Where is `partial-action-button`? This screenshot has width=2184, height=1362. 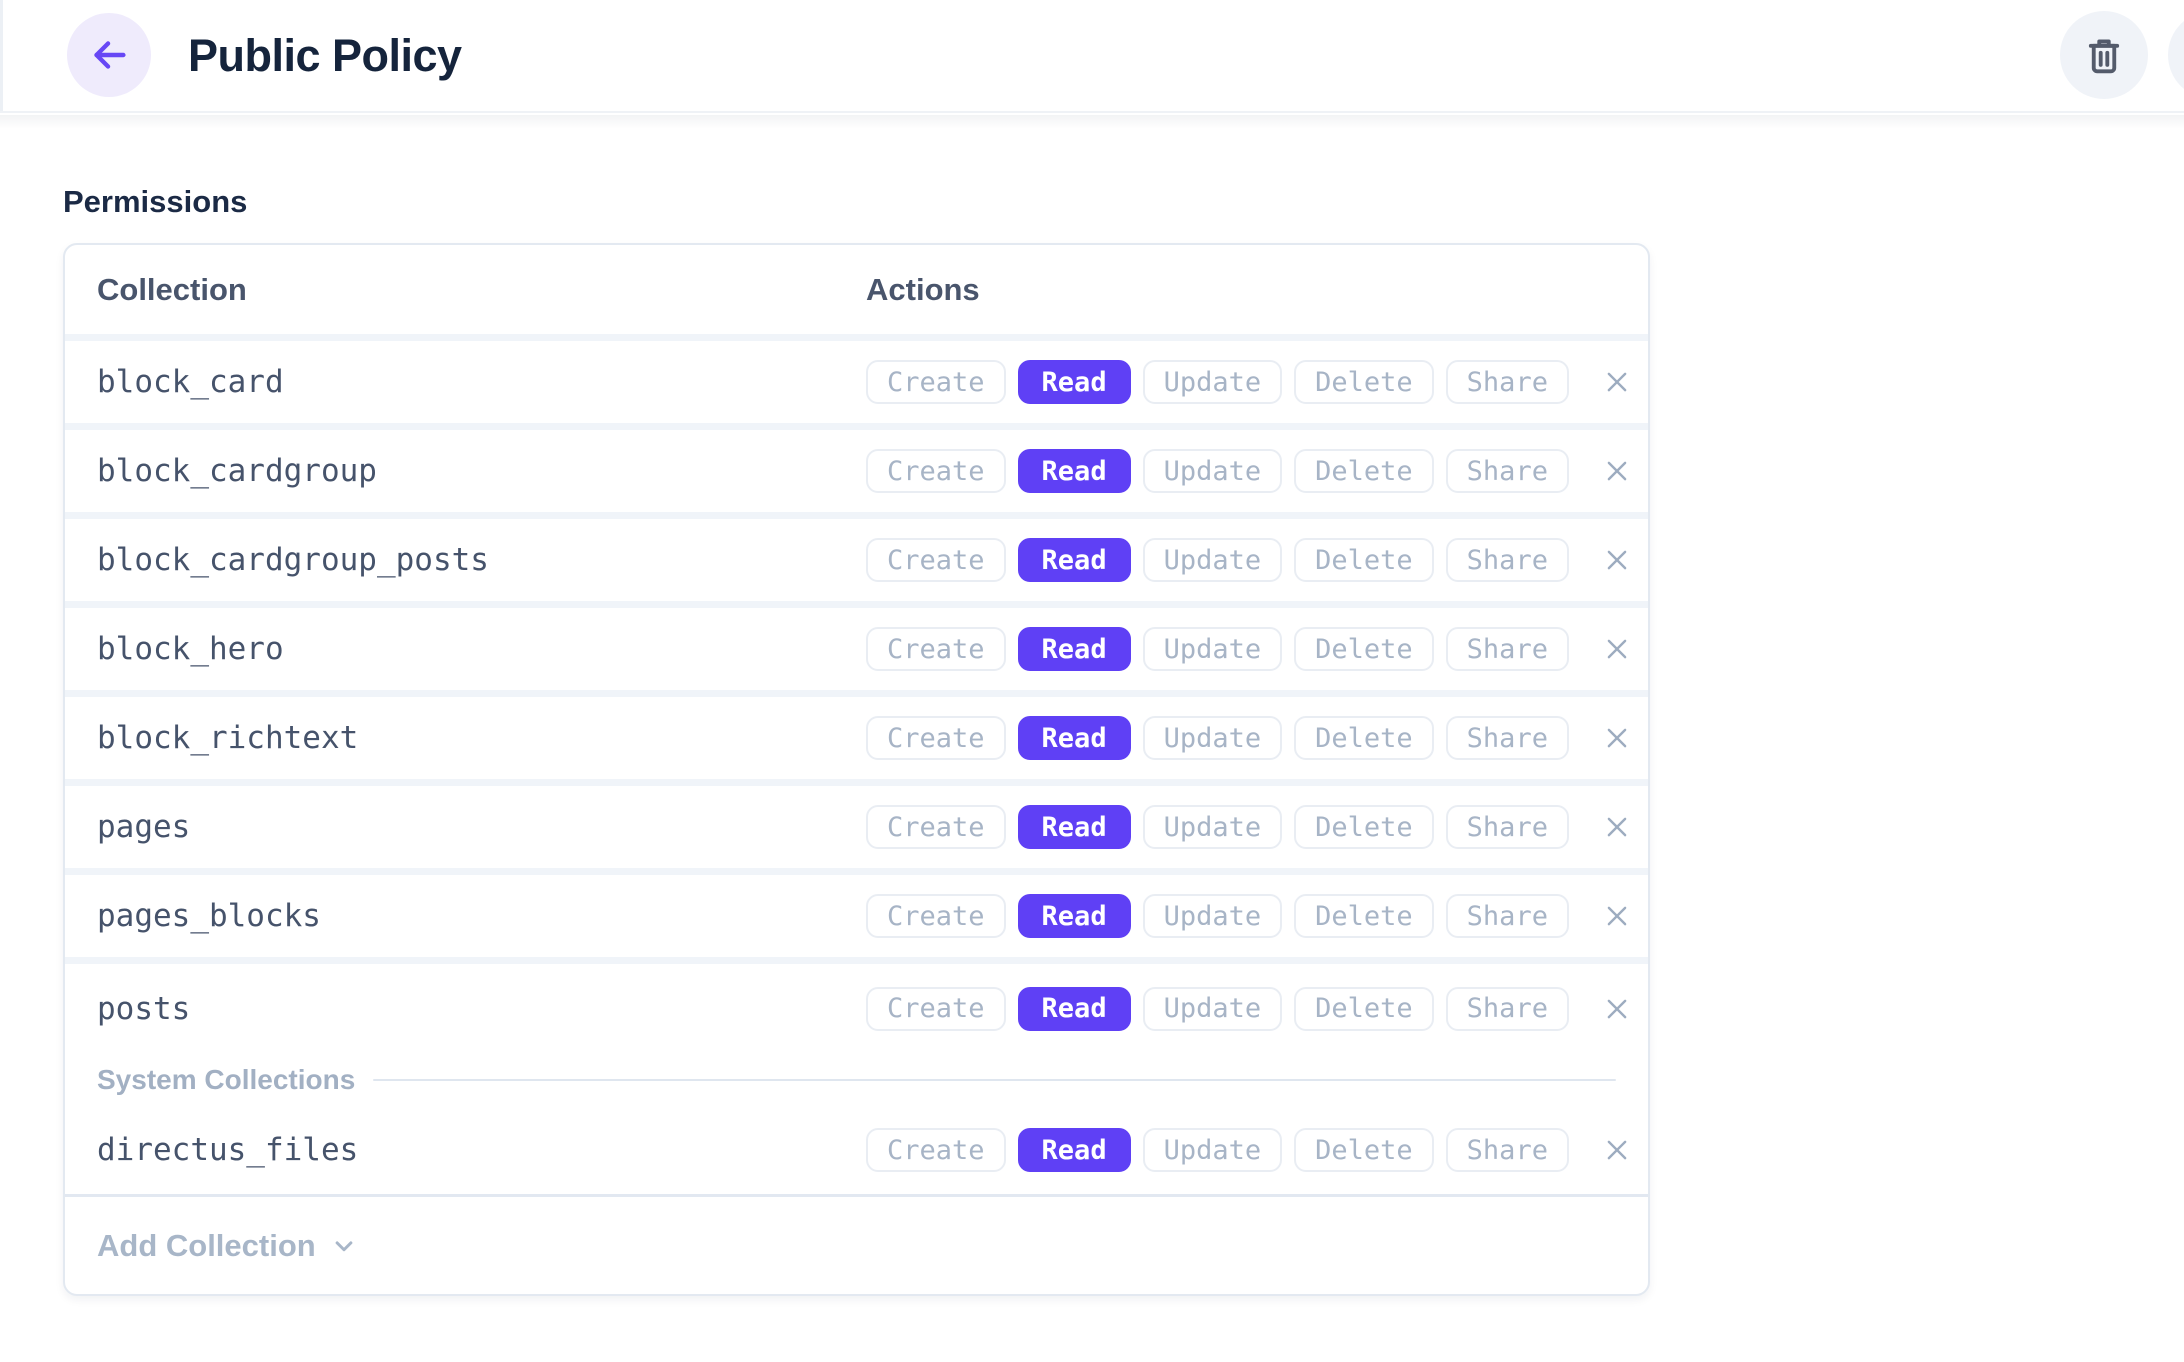
partial-action-button is located at coordinates (2176, 55).